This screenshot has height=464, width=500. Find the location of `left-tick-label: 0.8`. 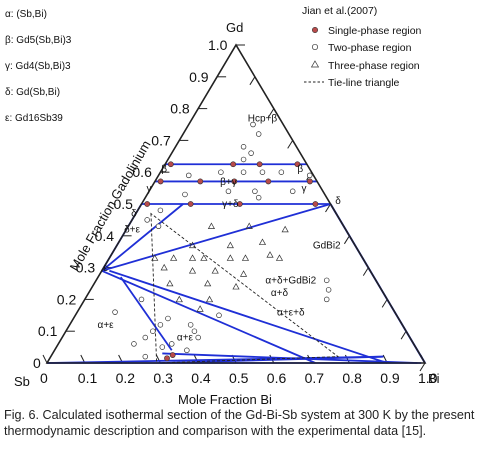

left-tick-label: 0.8 is located at coordinates (180, 109).